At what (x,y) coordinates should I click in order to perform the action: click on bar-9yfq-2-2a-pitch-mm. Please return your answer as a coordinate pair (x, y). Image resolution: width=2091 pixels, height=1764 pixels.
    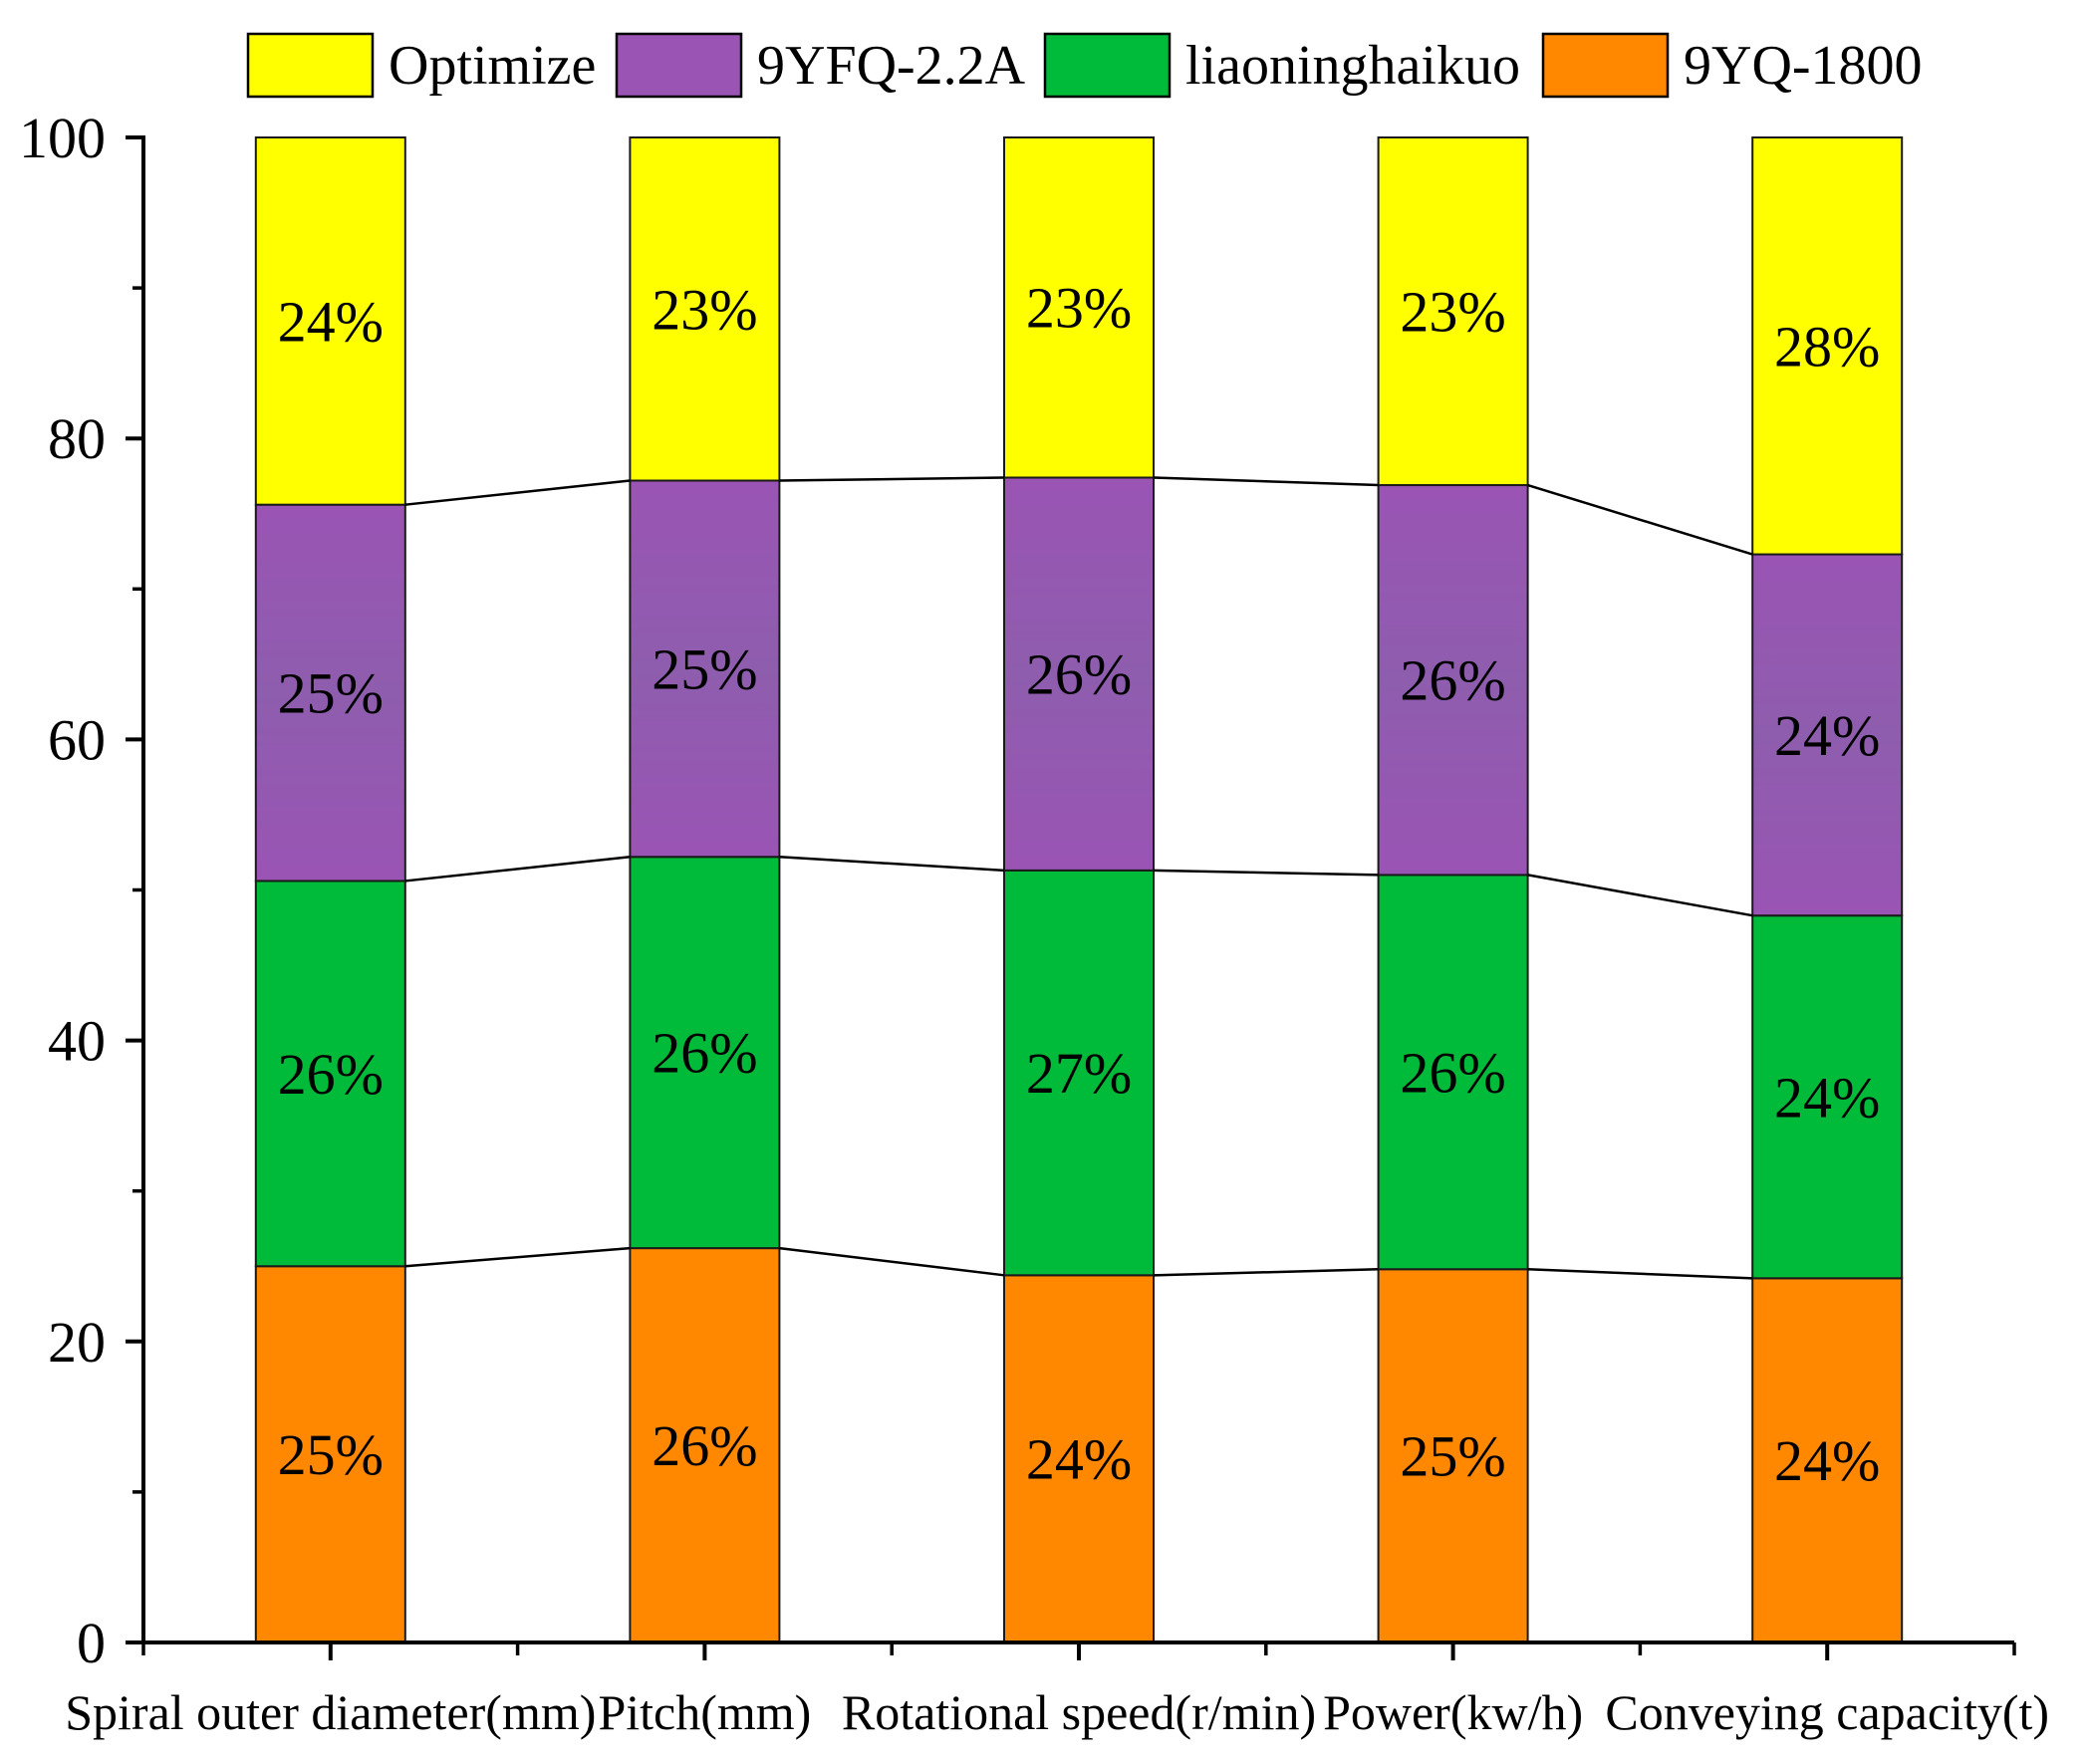
    Looking at the image, I should click on (705, 669).